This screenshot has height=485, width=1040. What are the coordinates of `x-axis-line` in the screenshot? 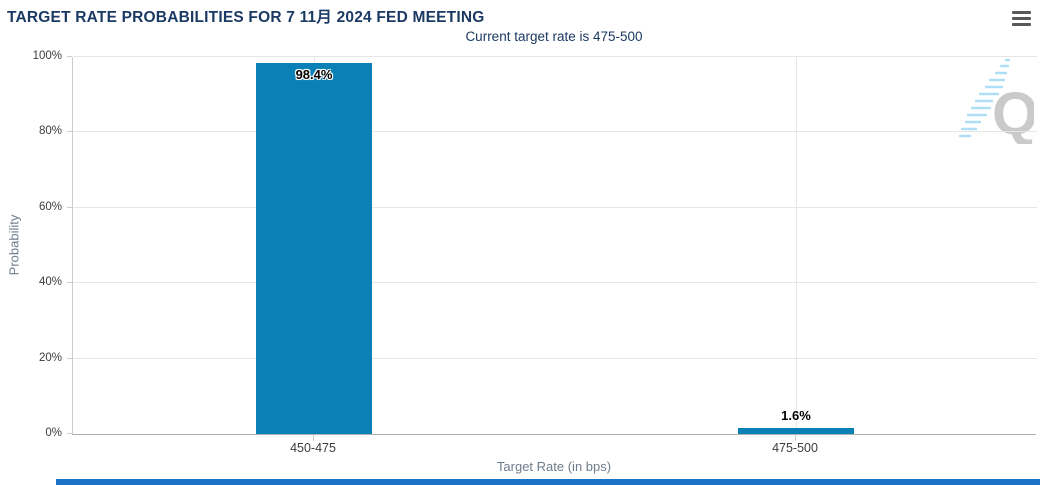 It's located at (554, 434).